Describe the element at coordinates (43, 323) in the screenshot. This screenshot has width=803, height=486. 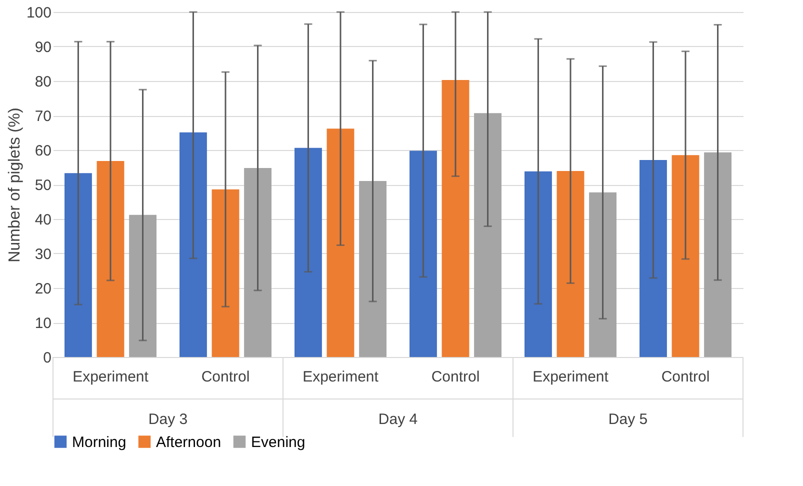
I see `y-tick-label: 10` at that location.